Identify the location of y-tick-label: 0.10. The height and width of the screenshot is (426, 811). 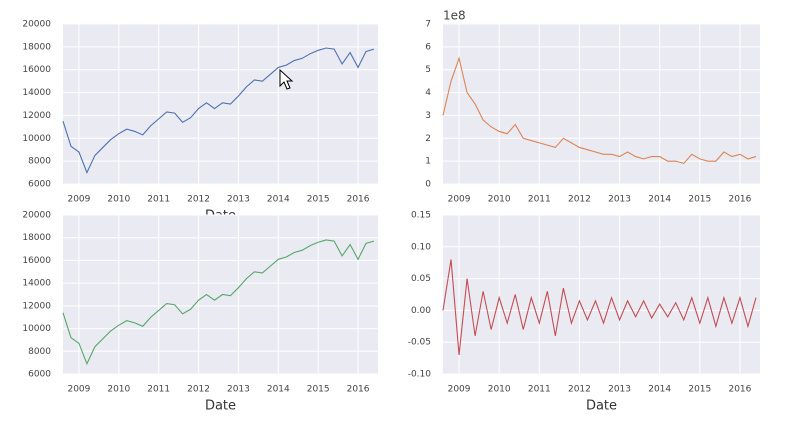
(421, 247).